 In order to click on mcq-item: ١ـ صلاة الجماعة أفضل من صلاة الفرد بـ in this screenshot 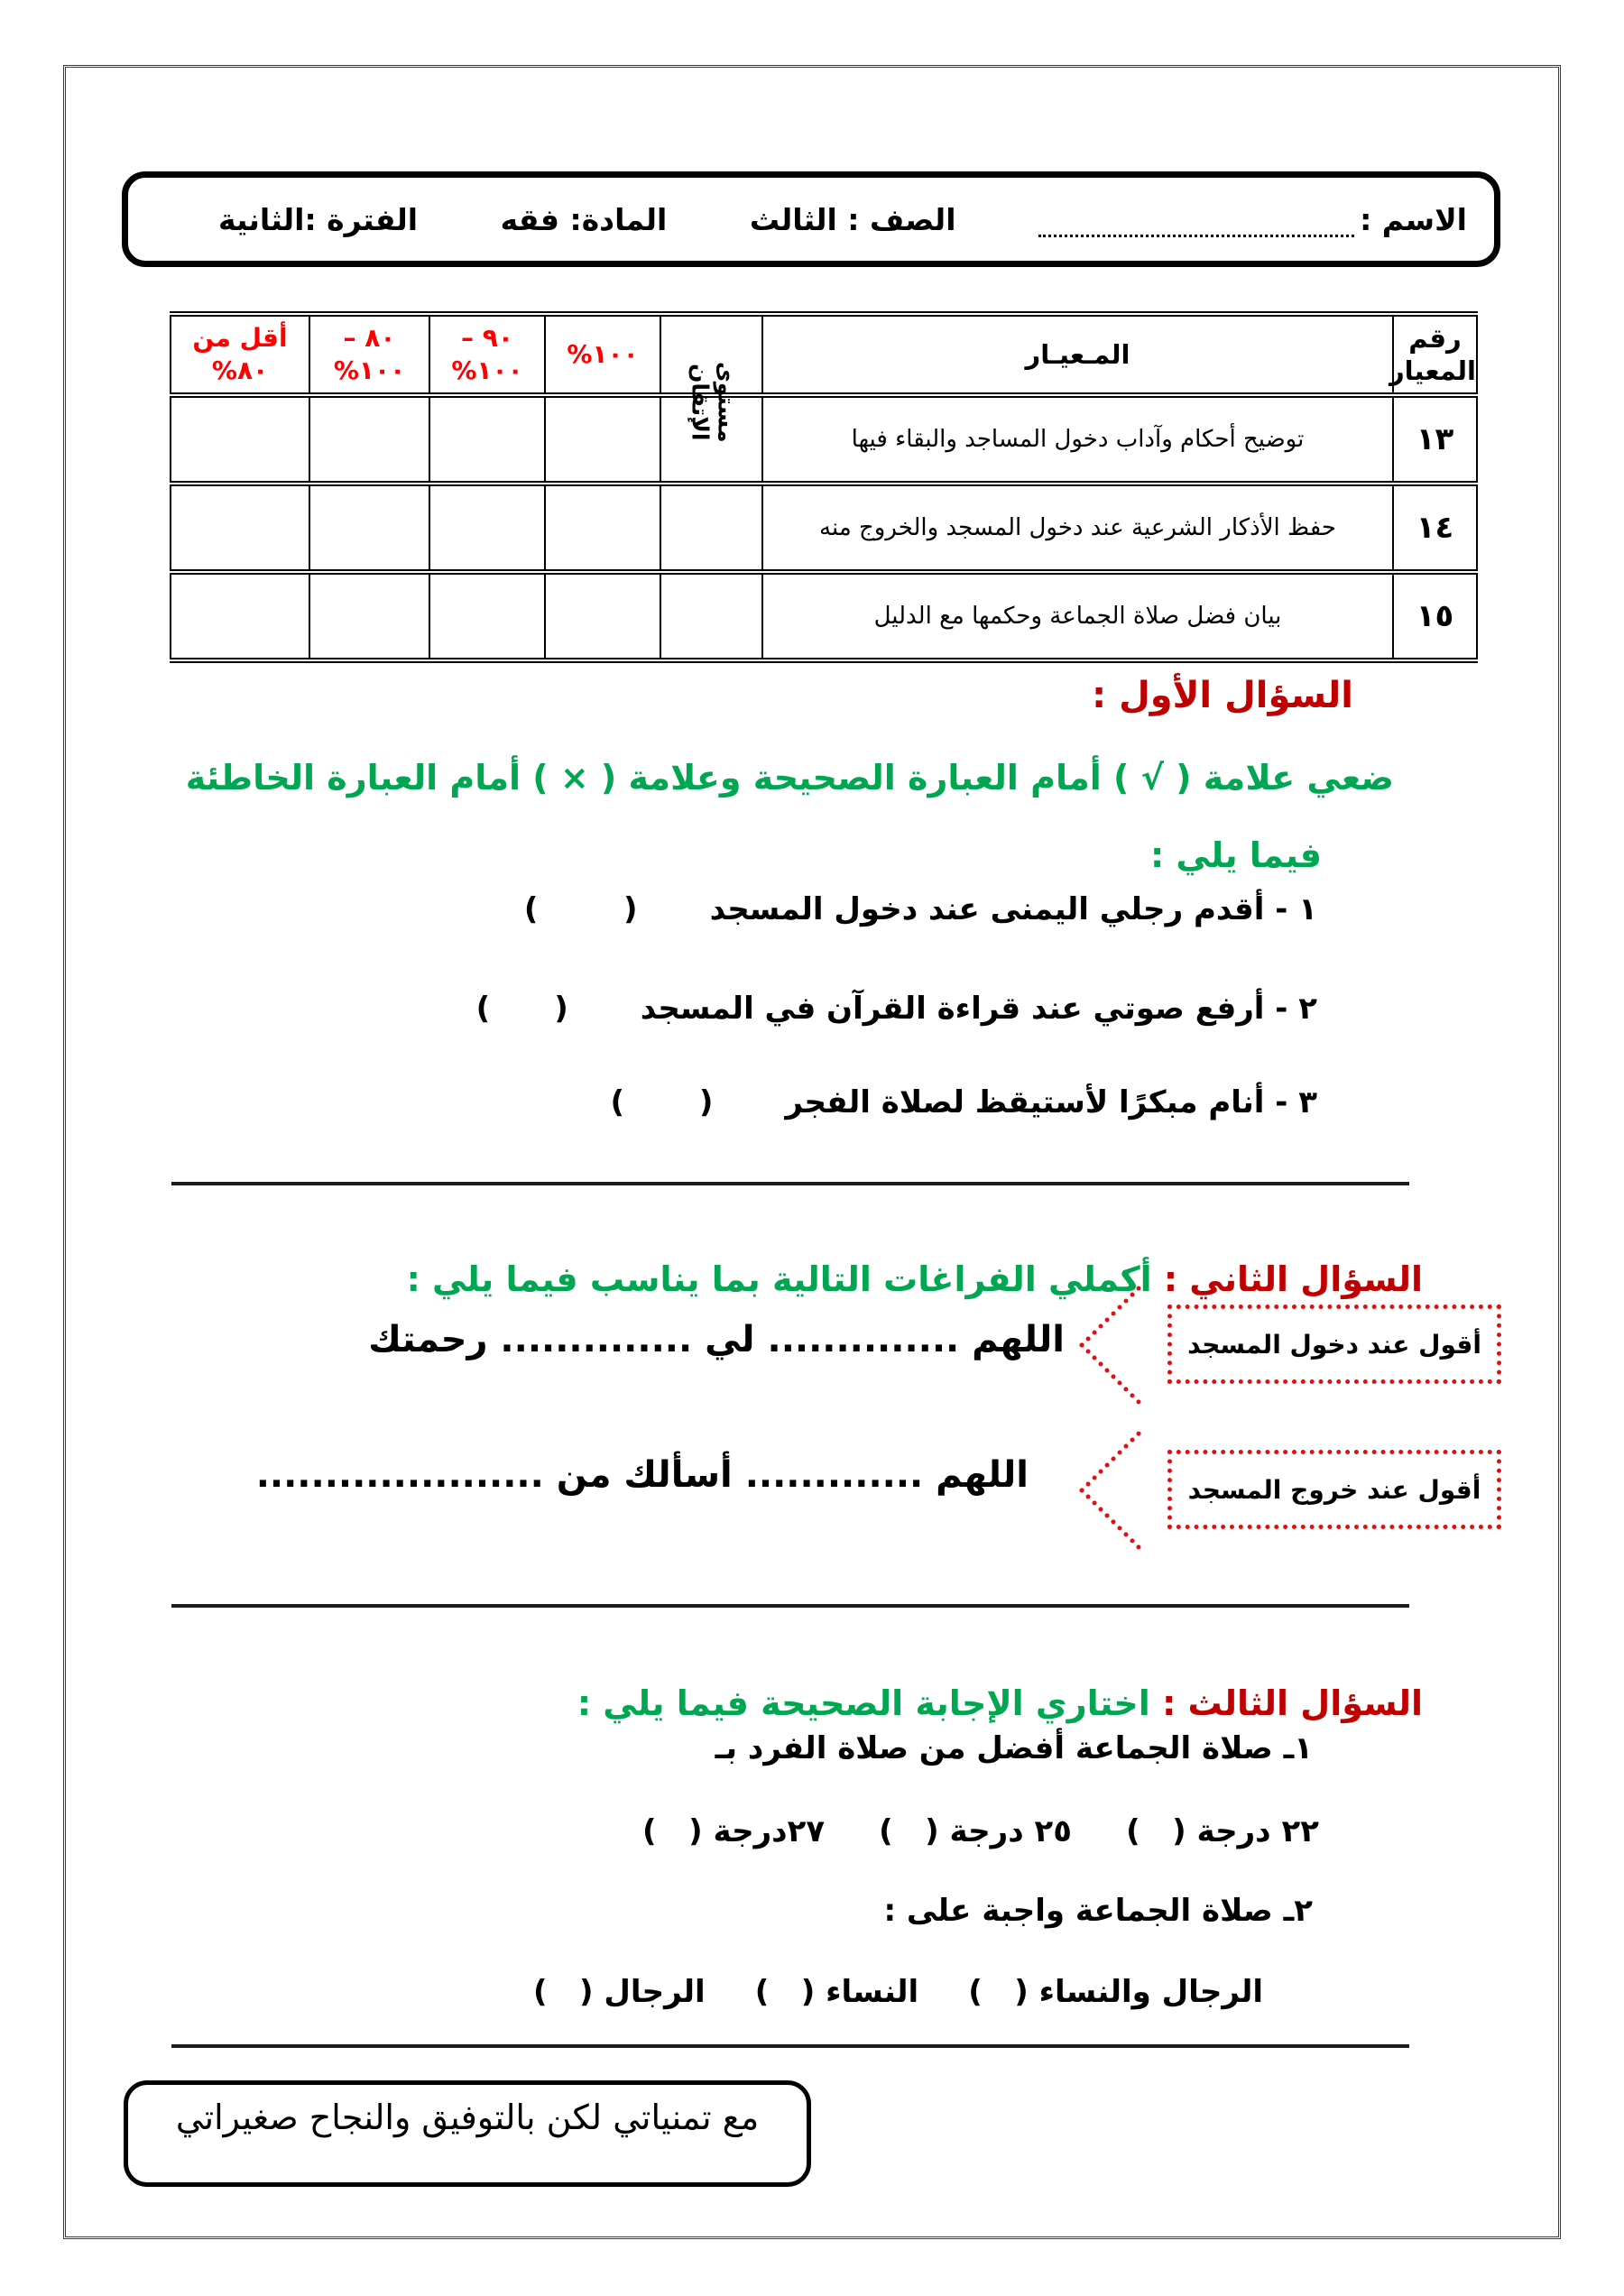, I will do `click(1014, 1748)`.